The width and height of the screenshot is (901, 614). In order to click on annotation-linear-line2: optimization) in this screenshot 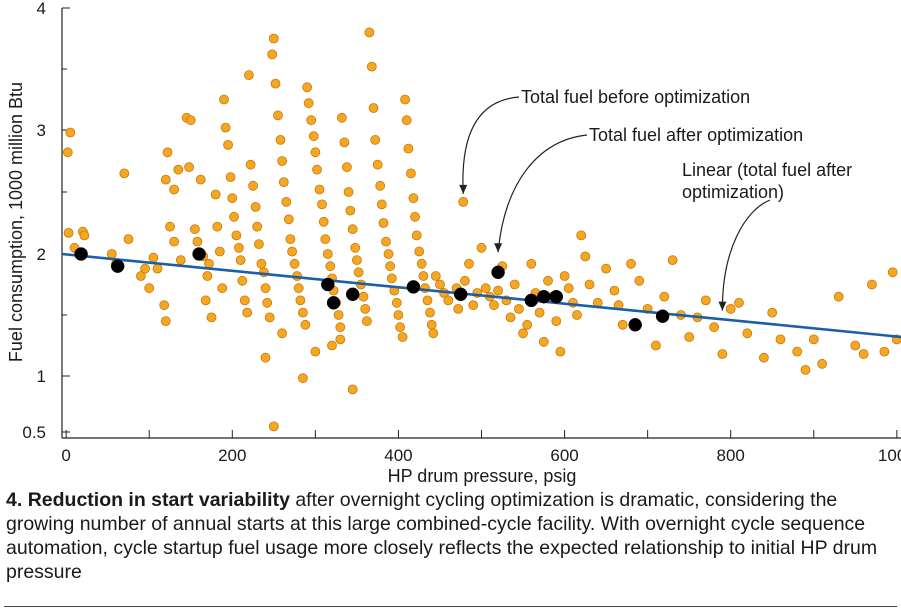, I will do `click(733, 192)`.